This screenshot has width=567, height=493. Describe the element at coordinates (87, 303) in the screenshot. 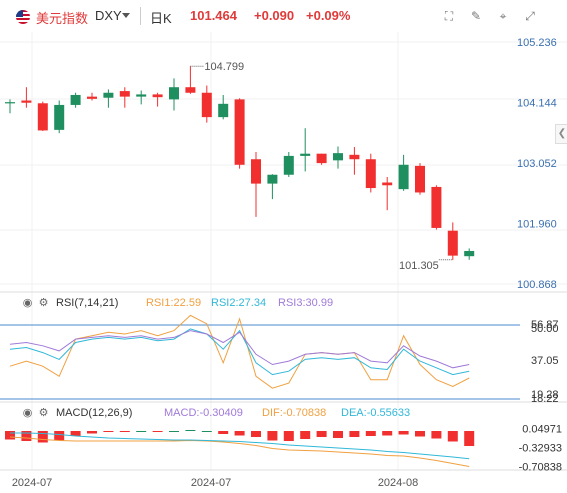

I see `rsi-title: RSI(7,14,21)` at that location.